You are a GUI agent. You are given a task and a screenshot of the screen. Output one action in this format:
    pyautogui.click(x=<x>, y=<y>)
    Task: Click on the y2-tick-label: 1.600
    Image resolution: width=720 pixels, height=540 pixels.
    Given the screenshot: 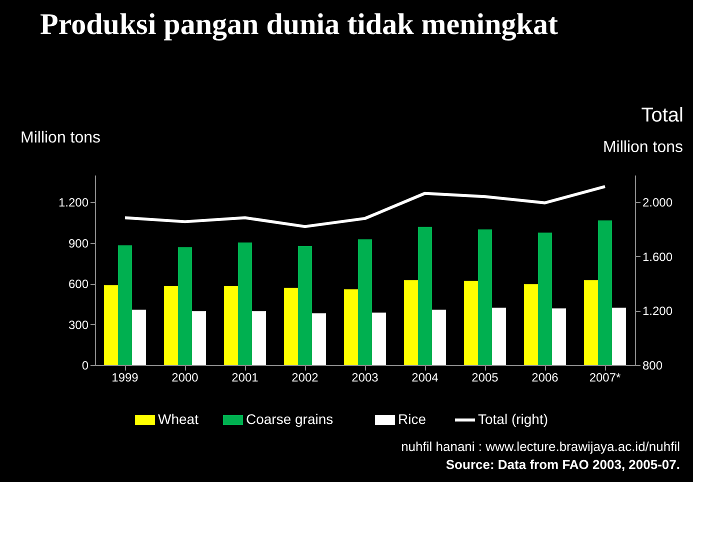 What is the action you would take?
    pyautogui.click(x=657, y=257)
    